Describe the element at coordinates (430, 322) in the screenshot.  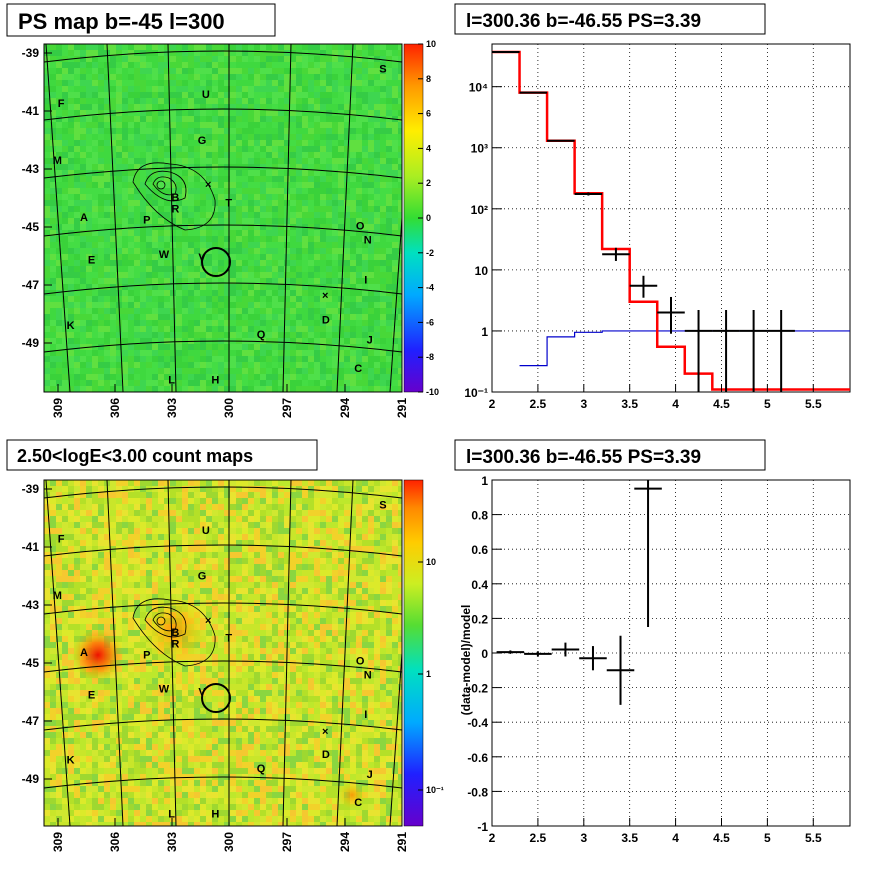
I see `colorbar-tick-label: -6` at that location.